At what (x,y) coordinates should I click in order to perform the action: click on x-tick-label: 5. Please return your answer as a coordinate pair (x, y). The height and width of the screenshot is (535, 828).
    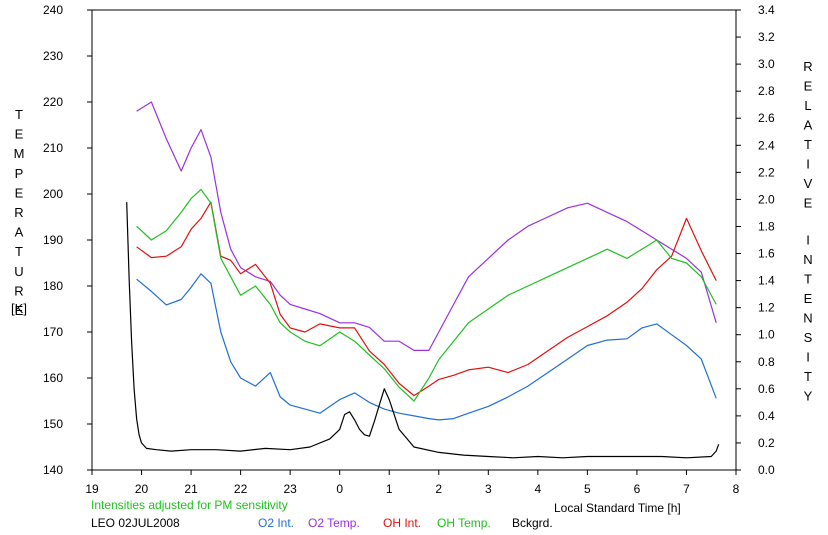
    Looking at the image, I should click on (587, 489).